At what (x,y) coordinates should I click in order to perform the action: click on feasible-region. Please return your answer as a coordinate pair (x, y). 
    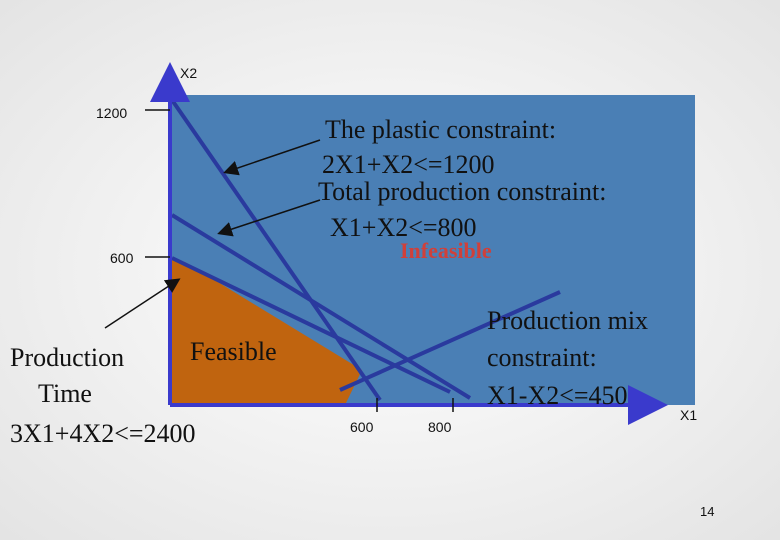
    Looking at the image, I should click on (266, 332).